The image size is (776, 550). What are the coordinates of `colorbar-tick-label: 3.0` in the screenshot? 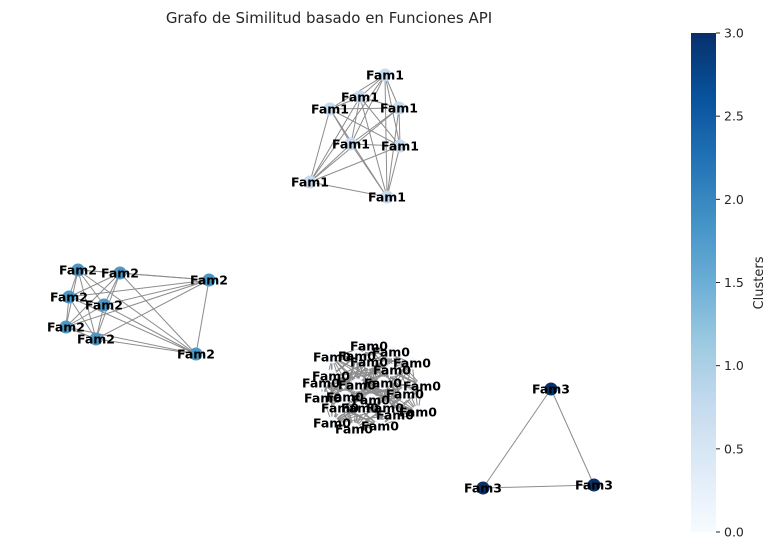 It's located at (734, 33).